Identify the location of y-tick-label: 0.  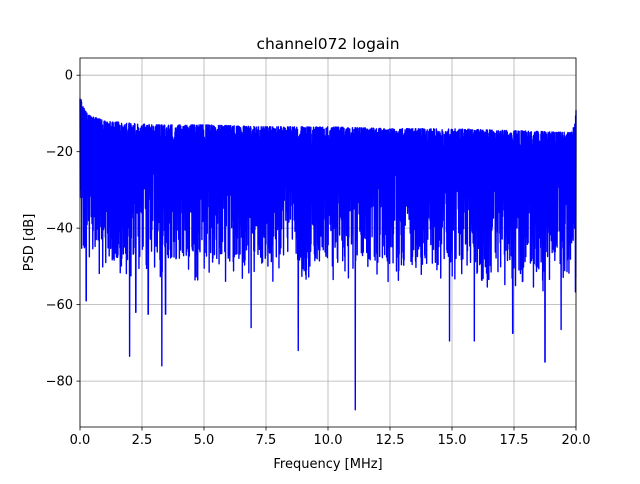
(69, 76).